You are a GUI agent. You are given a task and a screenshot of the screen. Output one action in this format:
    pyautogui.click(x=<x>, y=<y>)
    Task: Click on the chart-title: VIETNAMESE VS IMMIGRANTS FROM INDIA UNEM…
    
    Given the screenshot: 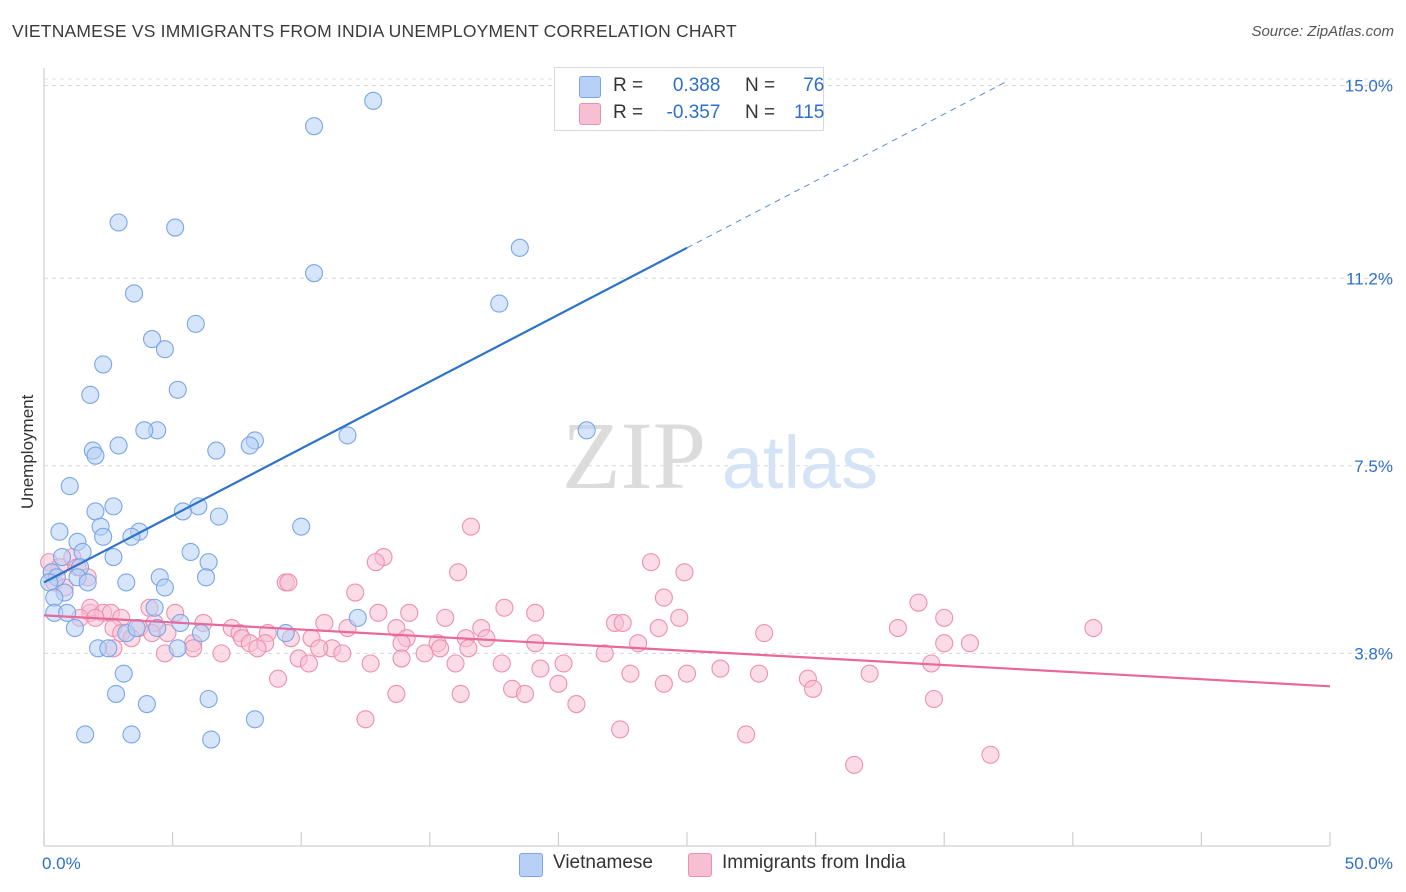 What is the action you would take?
    pyautogui.click(x=374, y=31)
    